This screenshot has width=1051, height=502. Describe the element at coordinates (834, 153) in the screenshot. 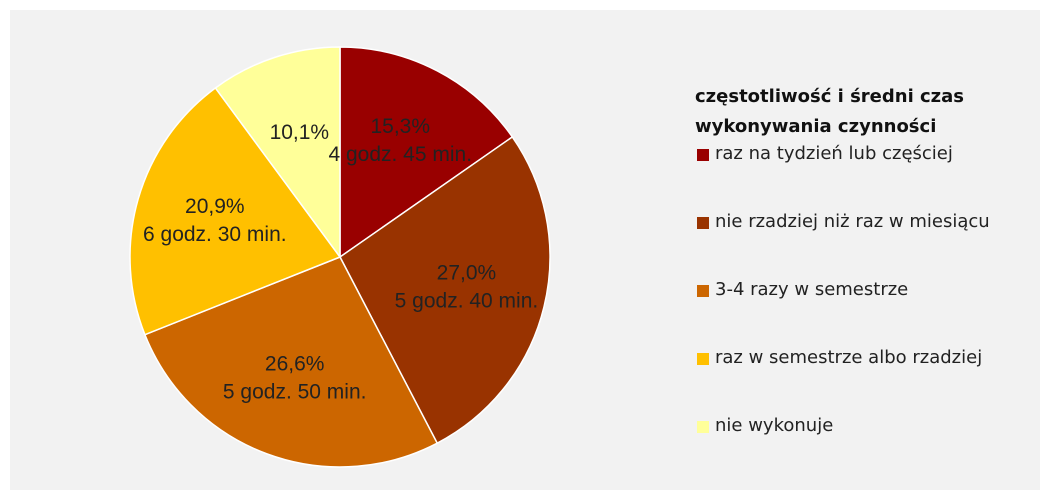

I see `legend-label: raz na tydzień lub częściej` at that location.